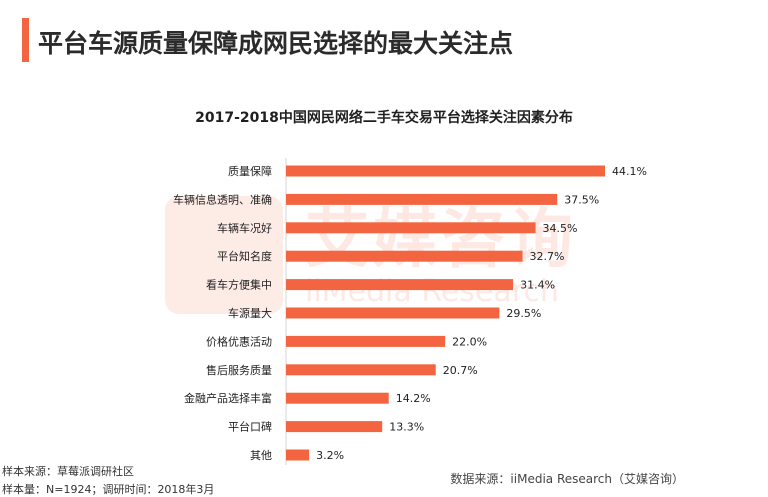  Describe the element at coordinates (413, 398) in the screenshot. I see `bar-value-label: 14.2%` at that location.